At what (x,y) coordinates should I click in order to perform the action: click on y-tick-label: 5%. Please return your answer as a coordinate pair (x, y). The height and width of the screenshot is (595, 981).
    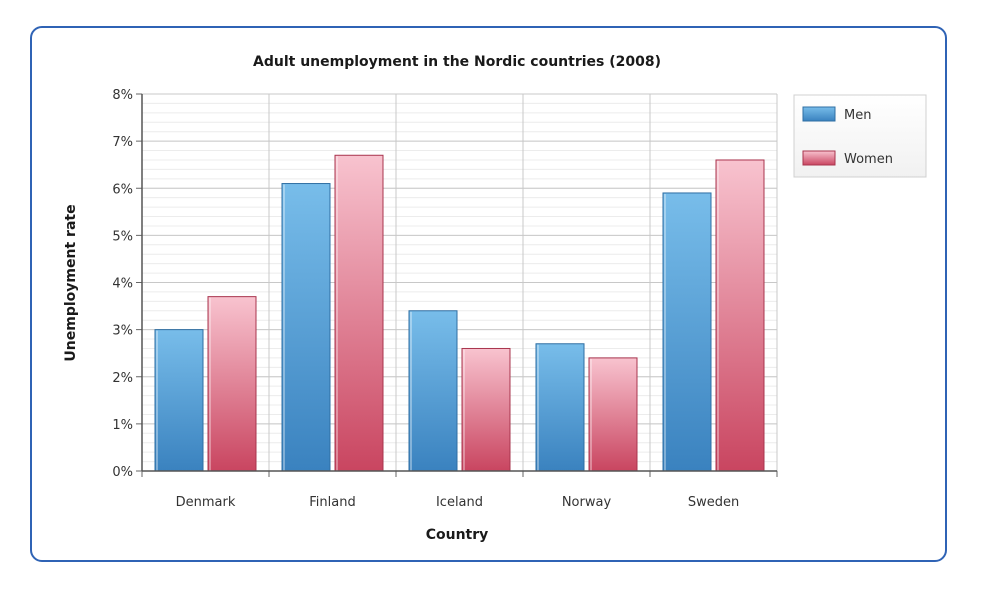
    Looking at the image, I should click on (122, 236).